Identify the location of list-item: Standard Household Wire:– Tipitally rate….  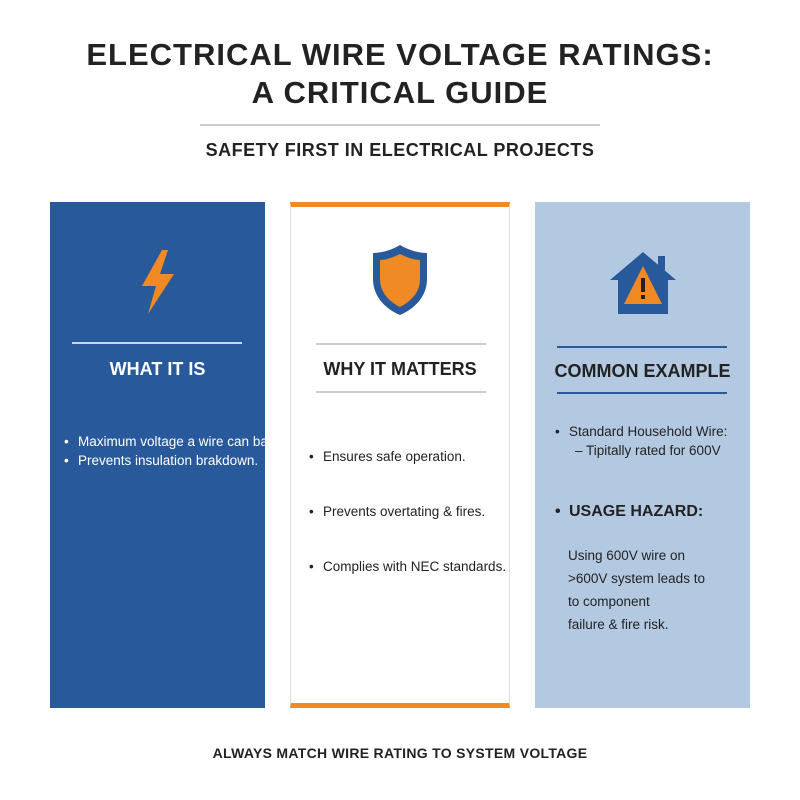
(650, 441).